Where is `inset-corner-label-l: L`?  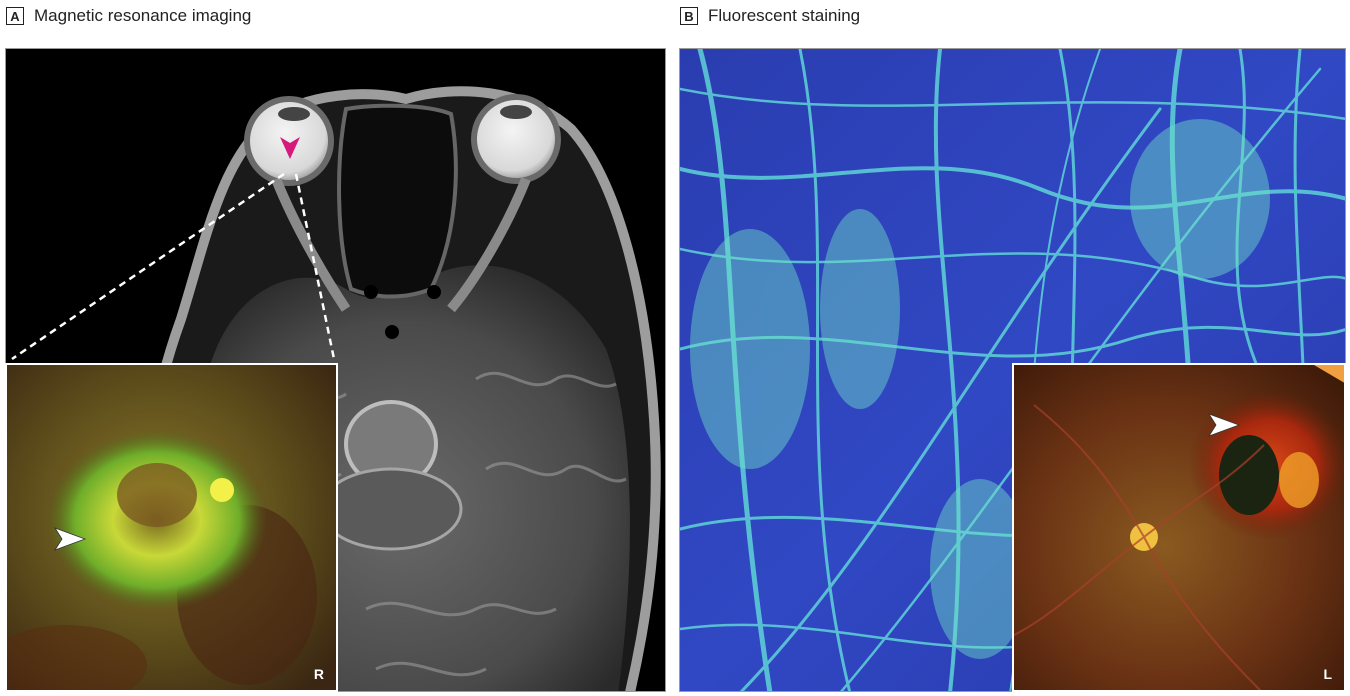 inset-corner-label-l: L is located at coordinates (1327, 674).